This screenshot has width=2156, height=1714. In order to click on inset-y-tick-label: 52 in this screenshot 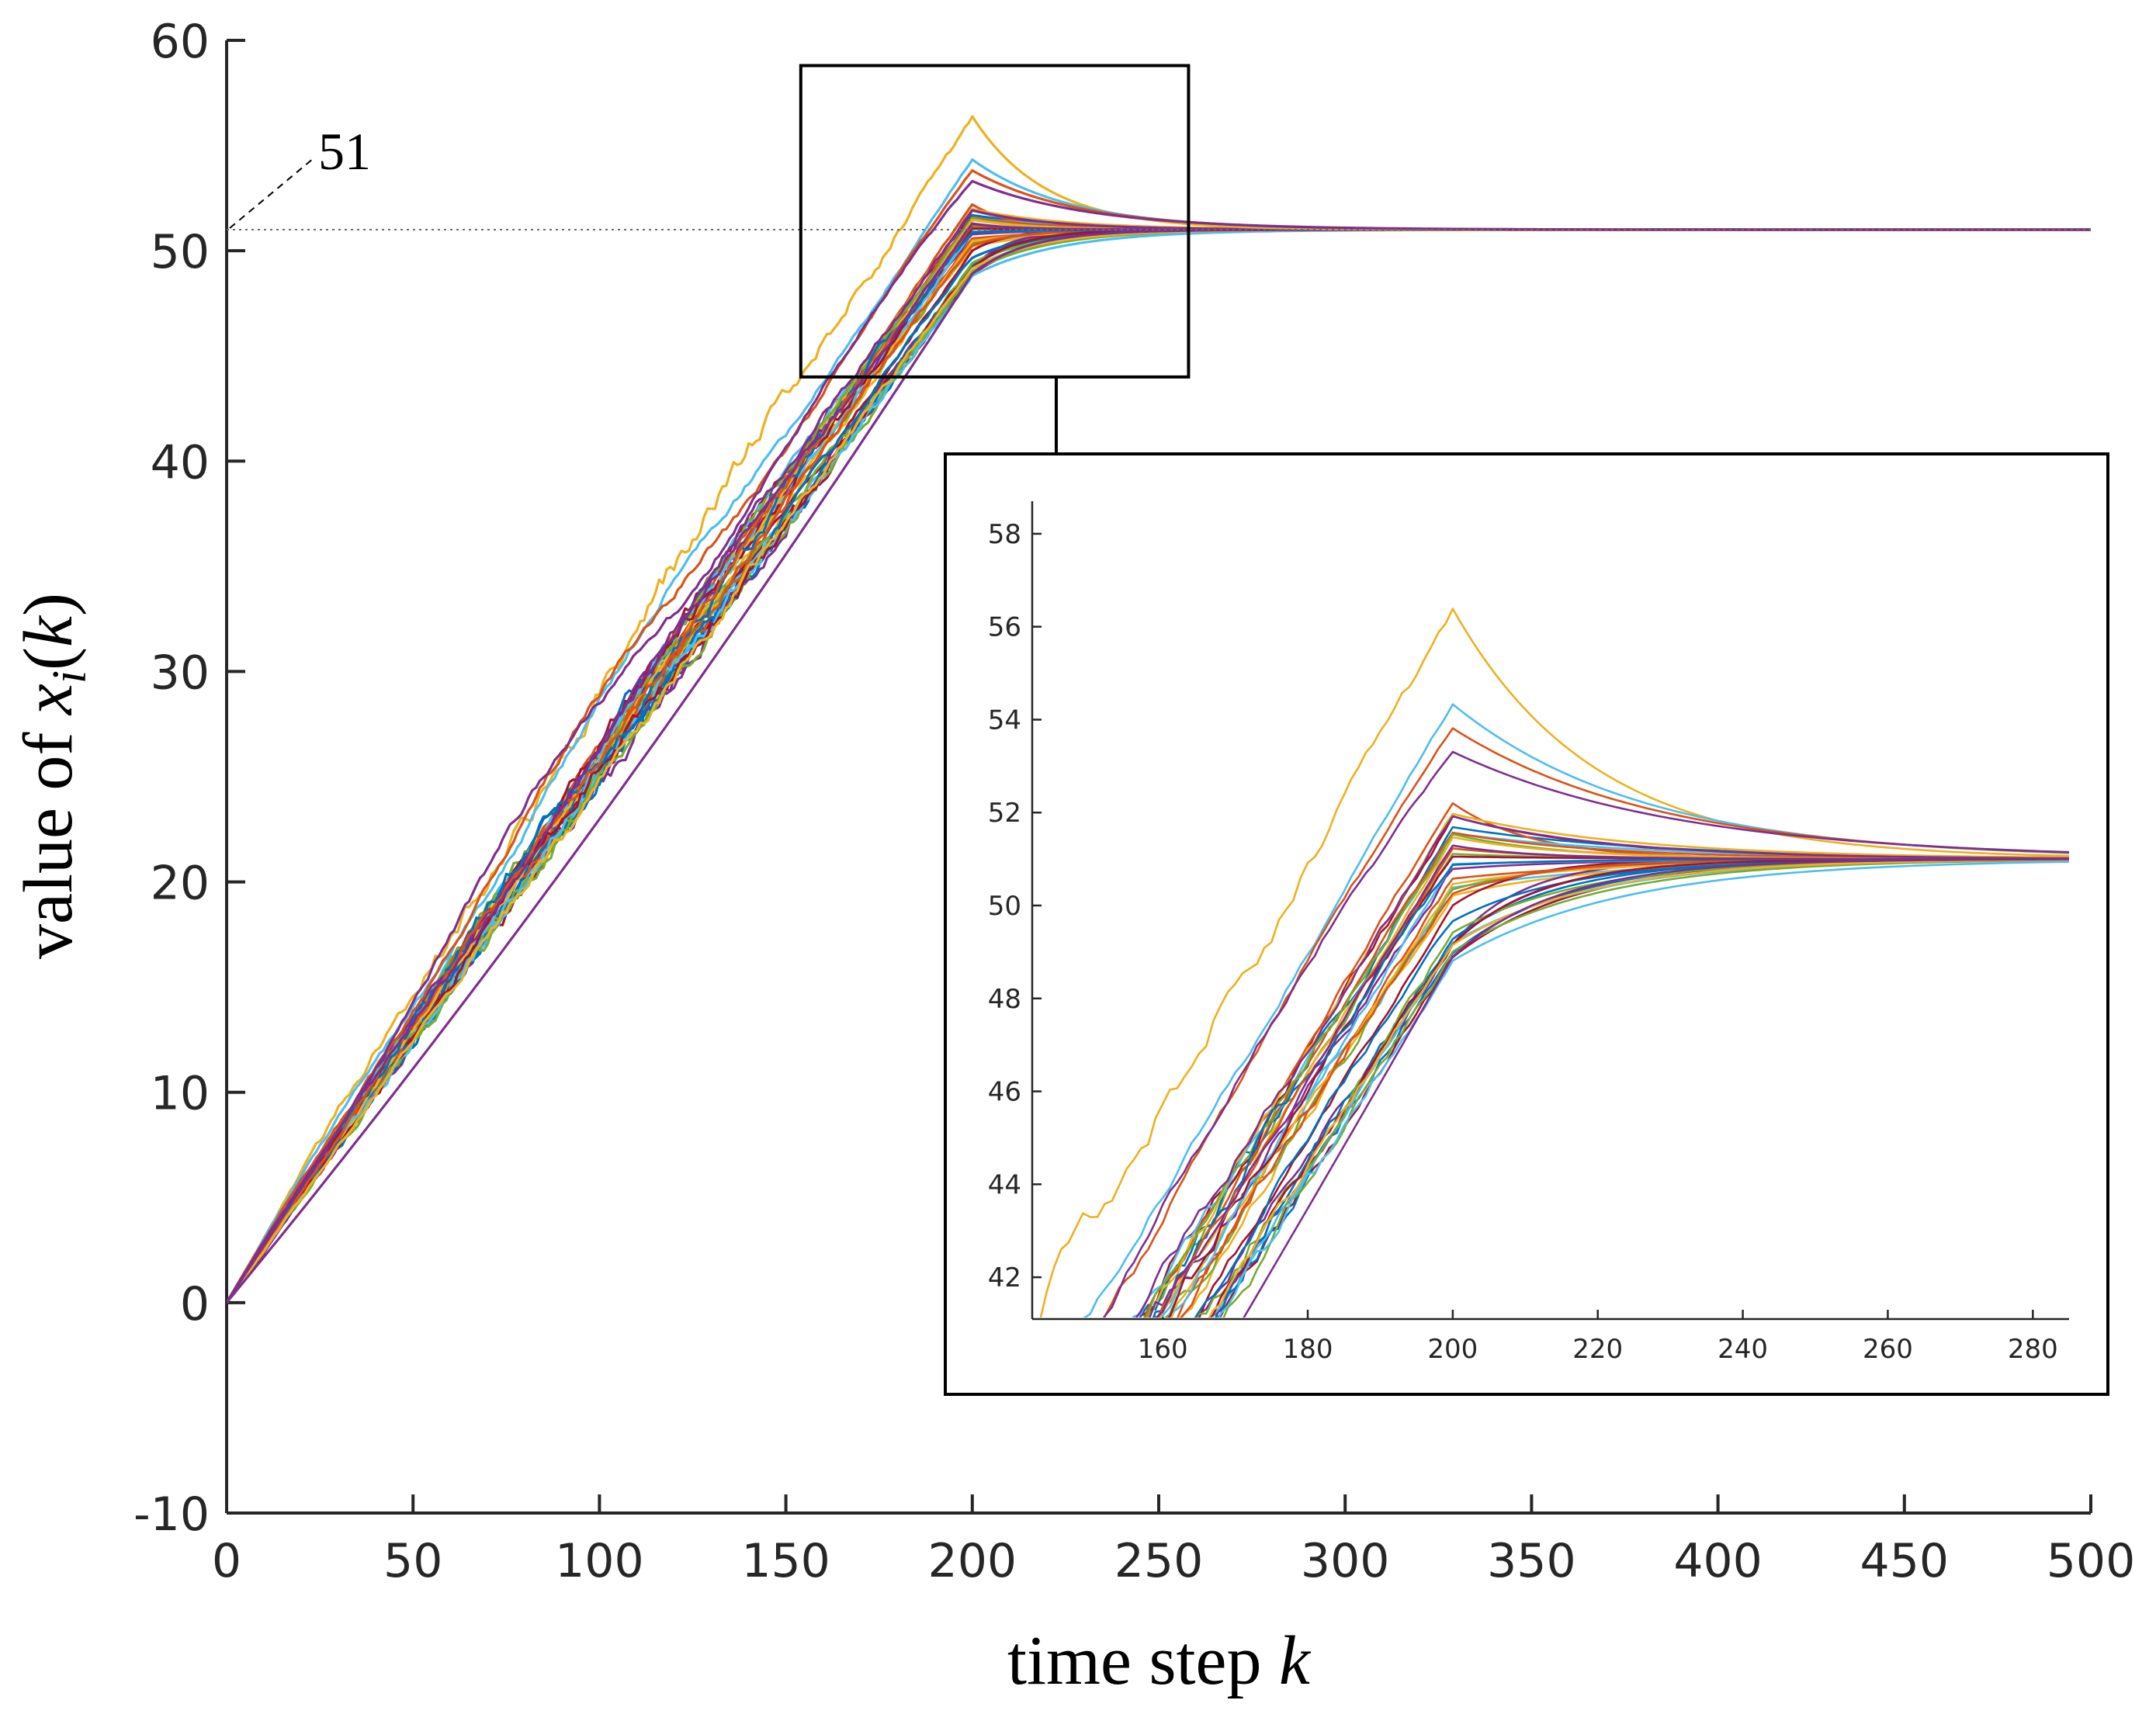, I will do `click(1005, 813)`.